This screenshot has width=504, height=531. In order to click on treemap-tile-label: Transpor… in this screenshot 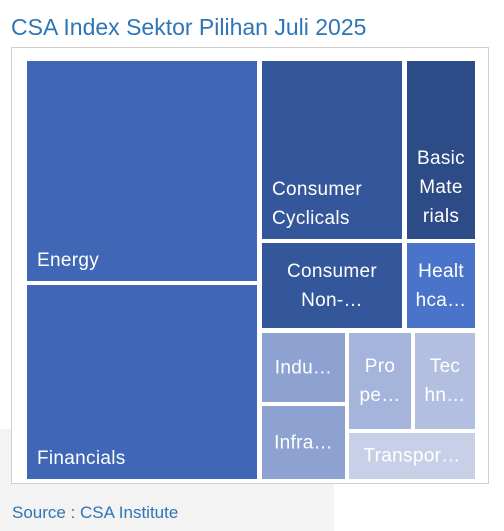, I will do `click(412, 456)`.